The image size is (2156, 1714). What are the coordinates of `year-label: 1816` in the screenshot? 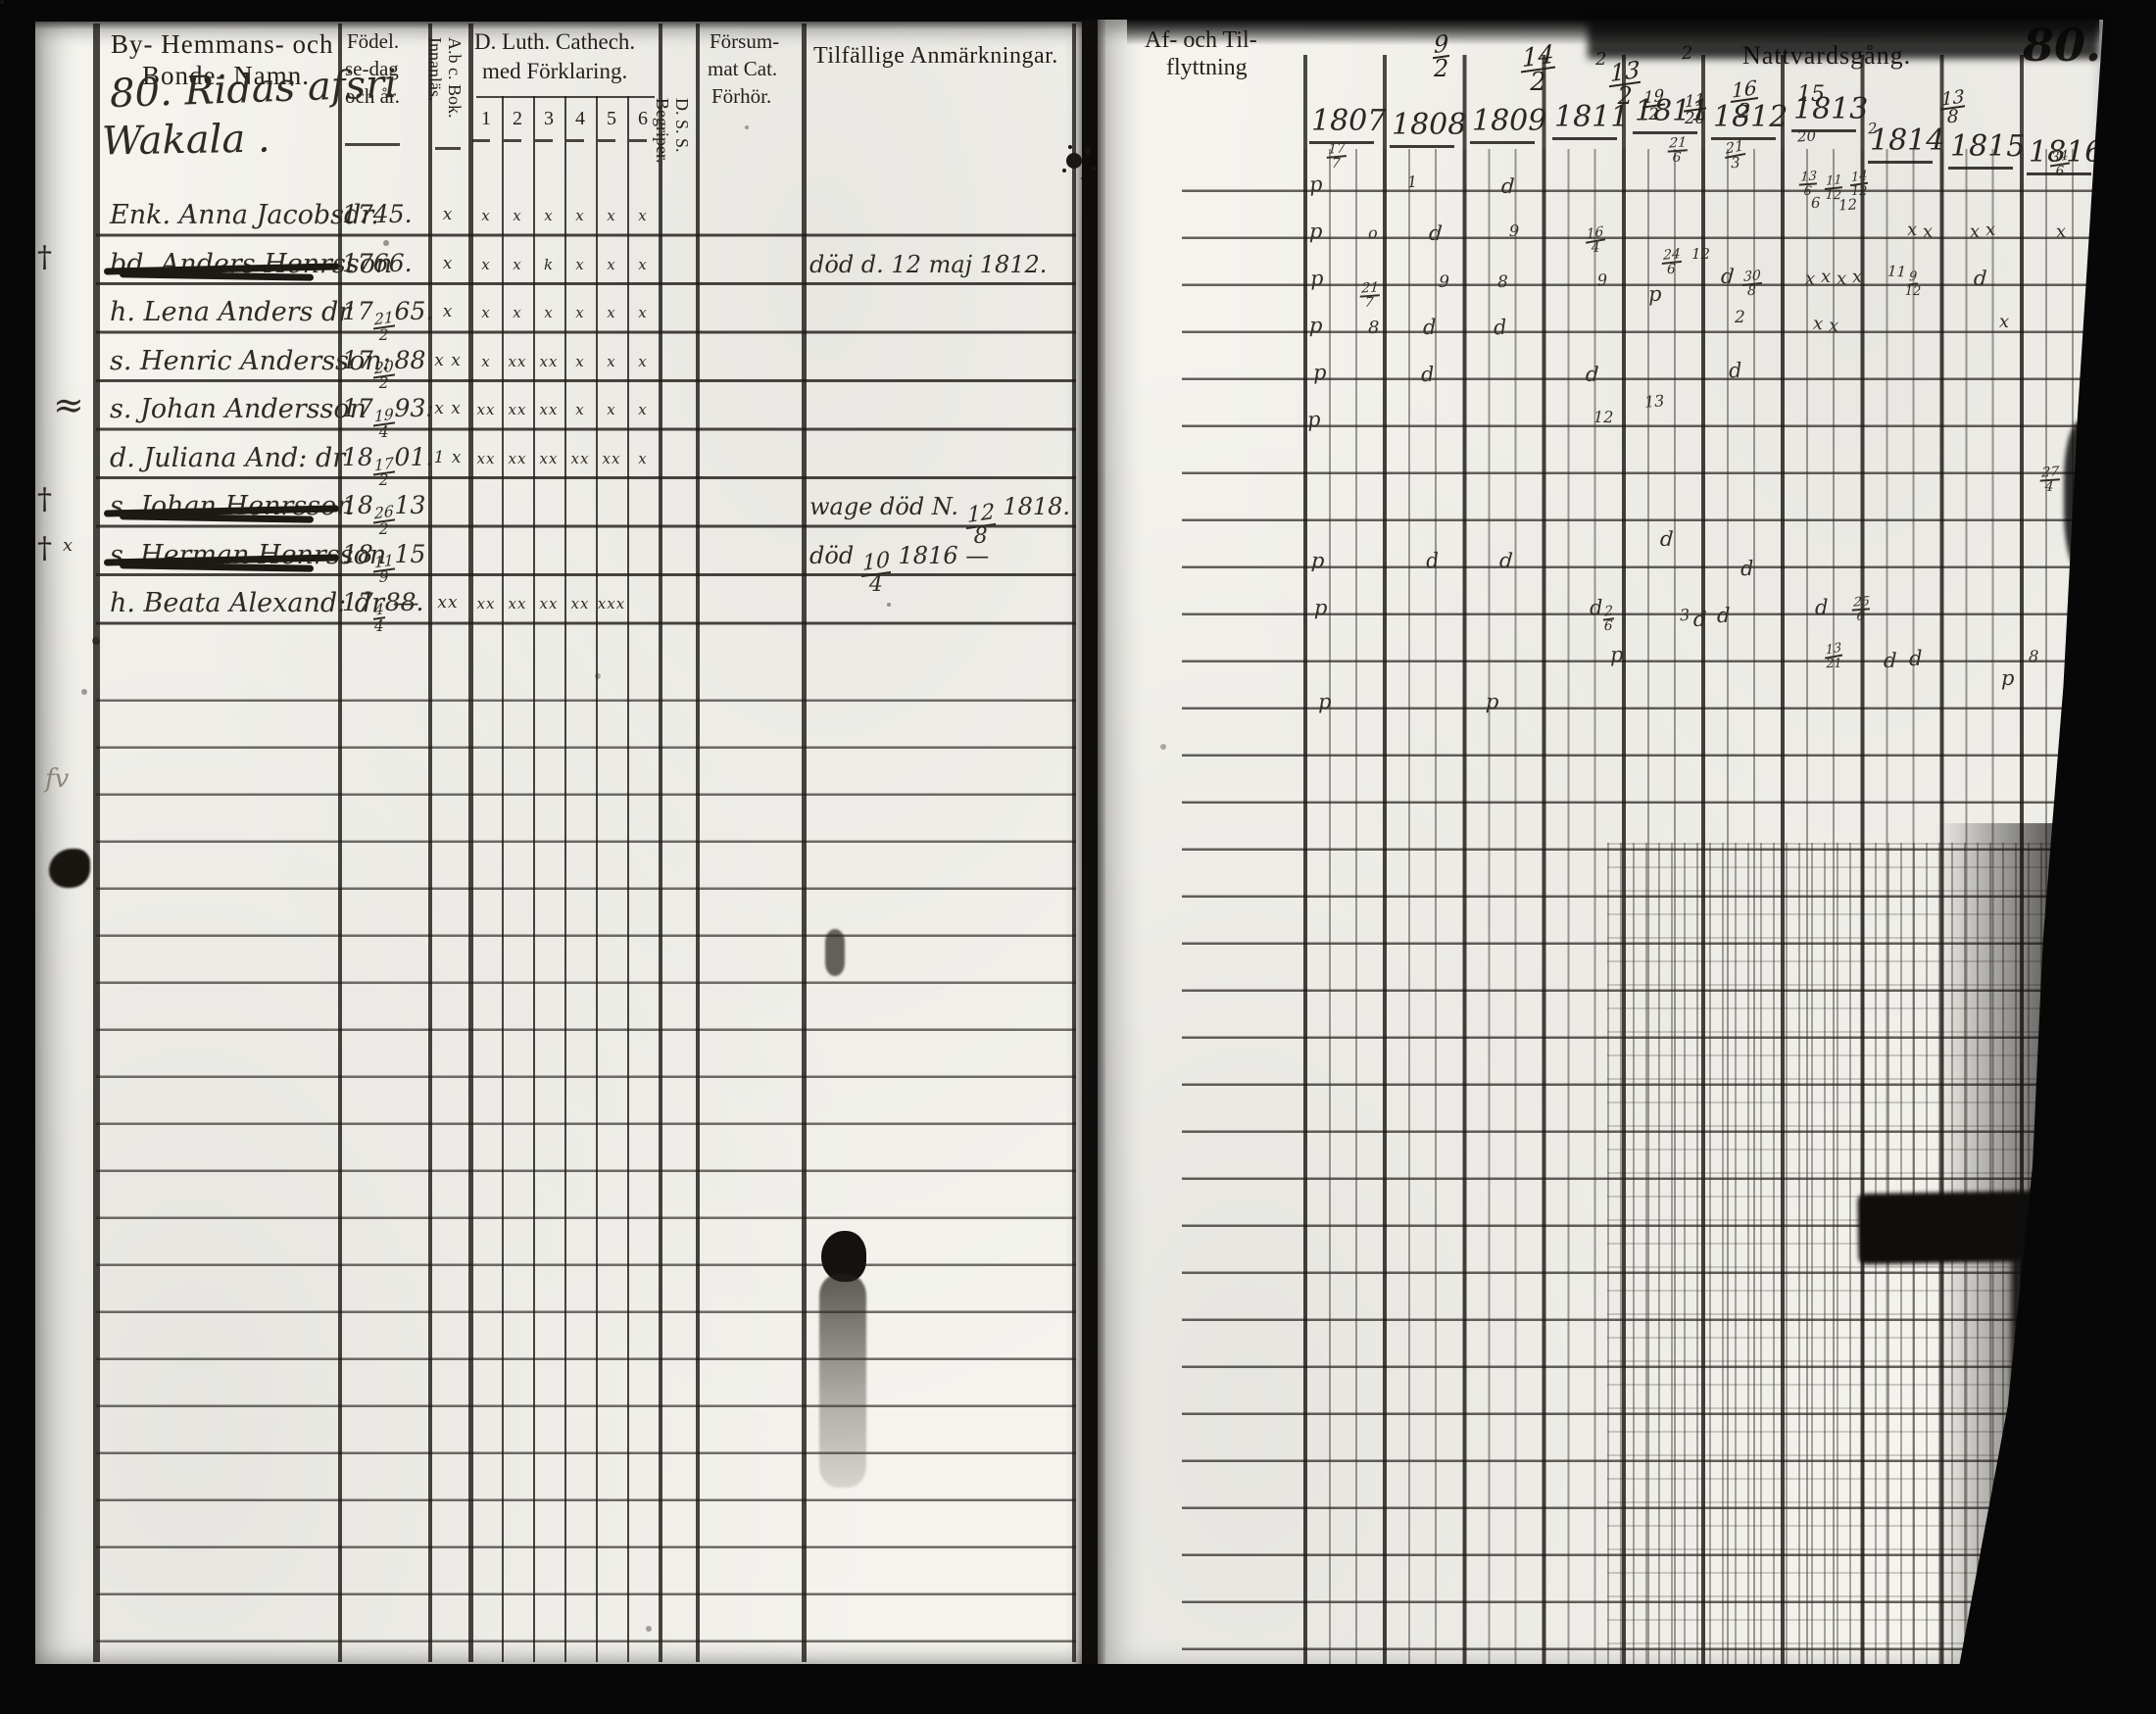 It's located at (2066, 152).